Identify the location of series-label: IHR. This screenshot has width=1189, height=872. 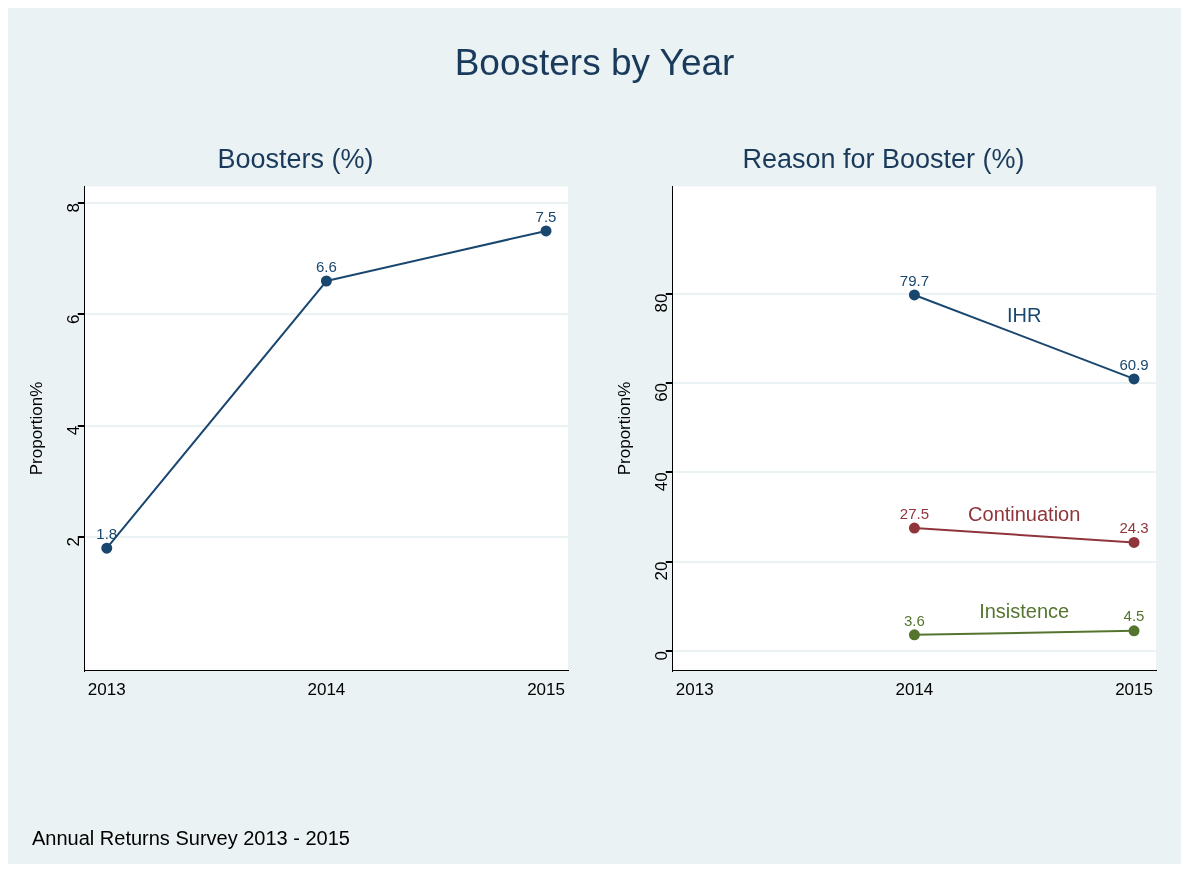
(1024, 315).